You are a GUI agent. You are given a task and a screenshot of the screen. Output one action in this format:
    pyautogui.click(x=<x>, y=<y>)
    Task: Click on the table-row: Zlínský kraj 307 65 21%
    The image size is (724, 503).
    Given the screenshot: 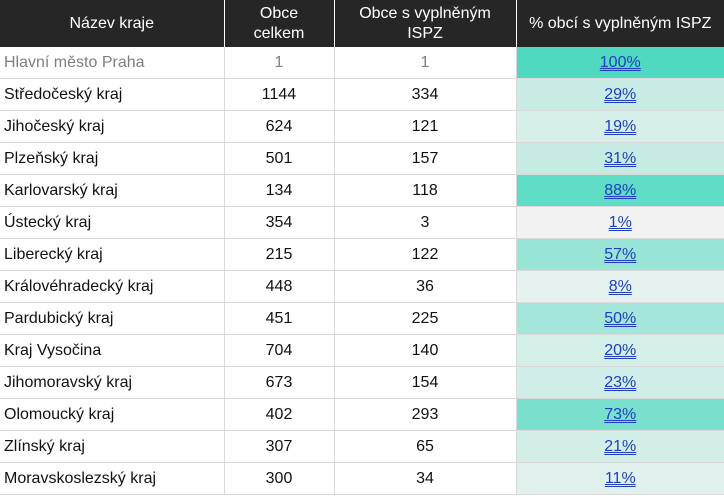 What is the action you would take?
    pyautogui.click(x=362, y=446)
    